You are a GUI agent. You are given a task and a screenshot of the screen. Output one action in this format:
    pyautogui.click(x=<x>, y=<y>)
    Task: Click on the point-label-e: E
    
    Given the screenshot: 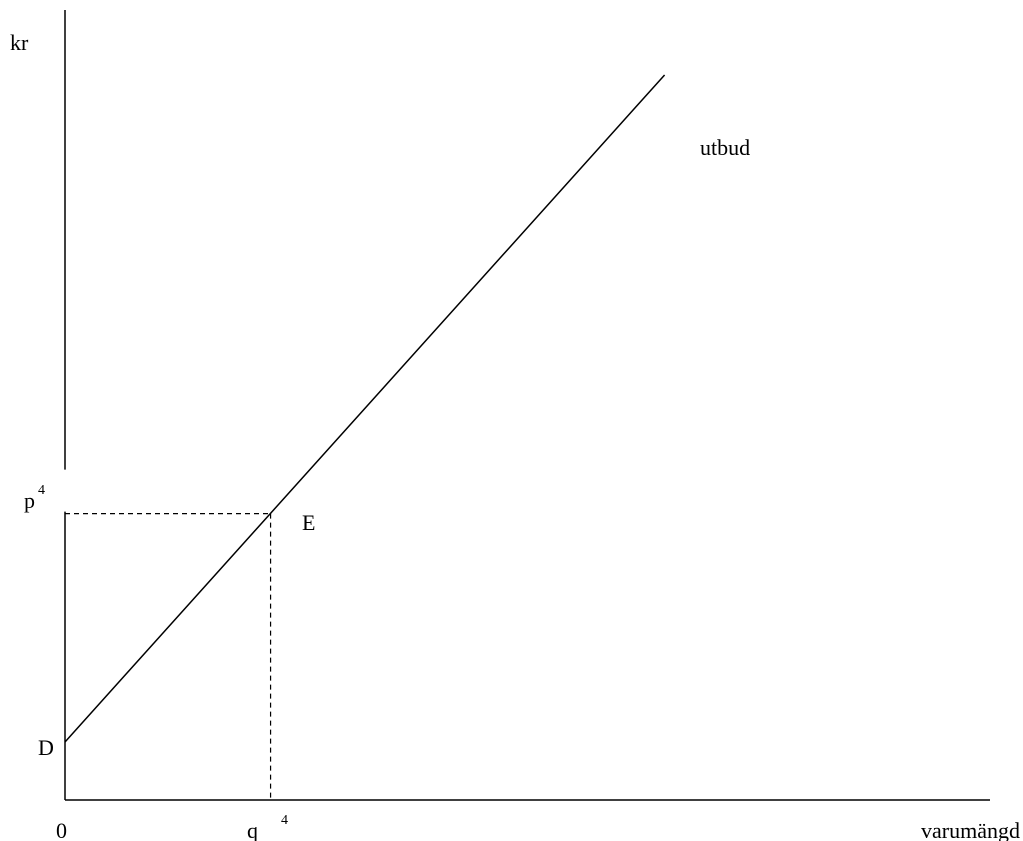 What is the action you would take?
    pyautogui.click(x=308, y=522)
    